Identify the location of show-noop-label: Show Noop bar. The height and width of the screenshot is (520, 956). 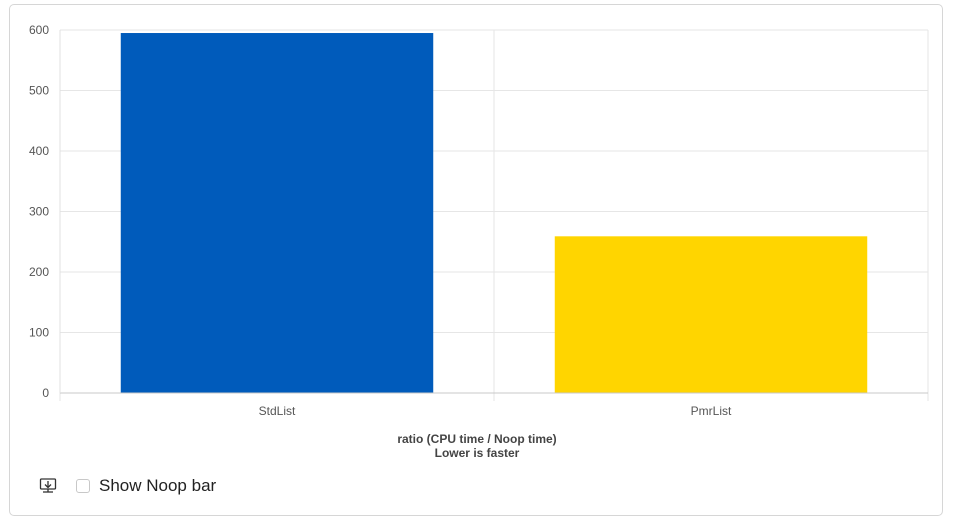
(158, 485).